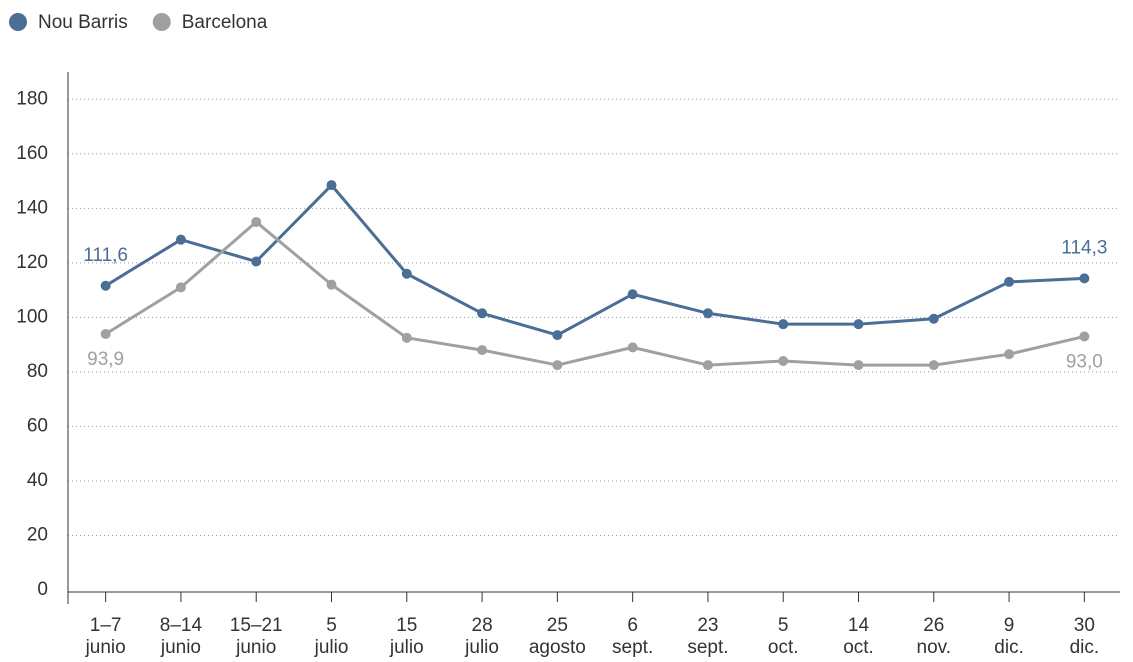 Image resolution: width=1133 pixels, height=662 pixels. I want to click on data-label: 93,9, so click(105, 359).